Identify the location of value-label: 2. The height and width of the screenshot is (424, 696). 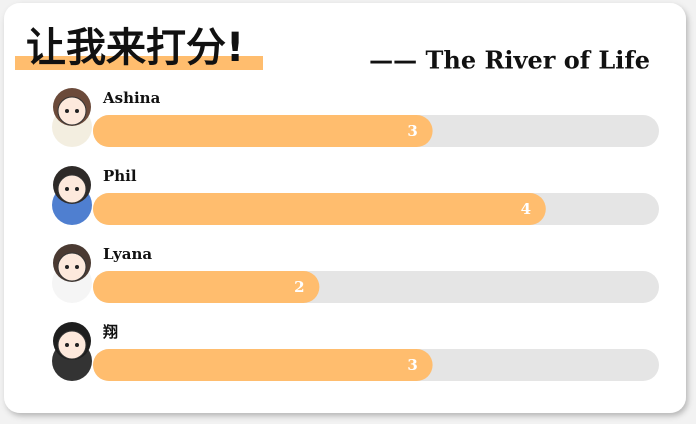
(299, 287).